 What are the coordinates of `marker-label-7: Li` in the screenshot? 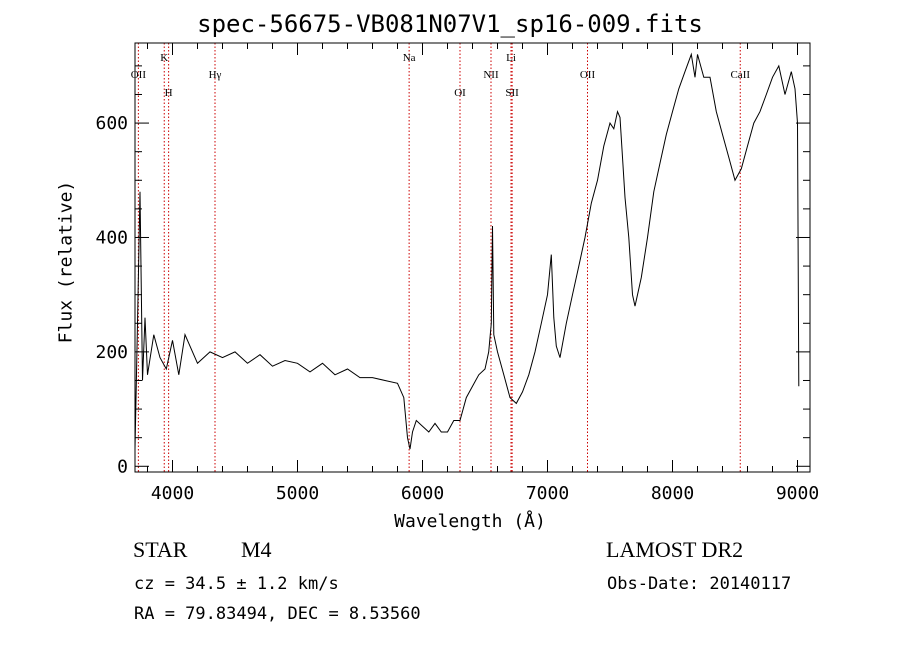 It's located at (511, 58).